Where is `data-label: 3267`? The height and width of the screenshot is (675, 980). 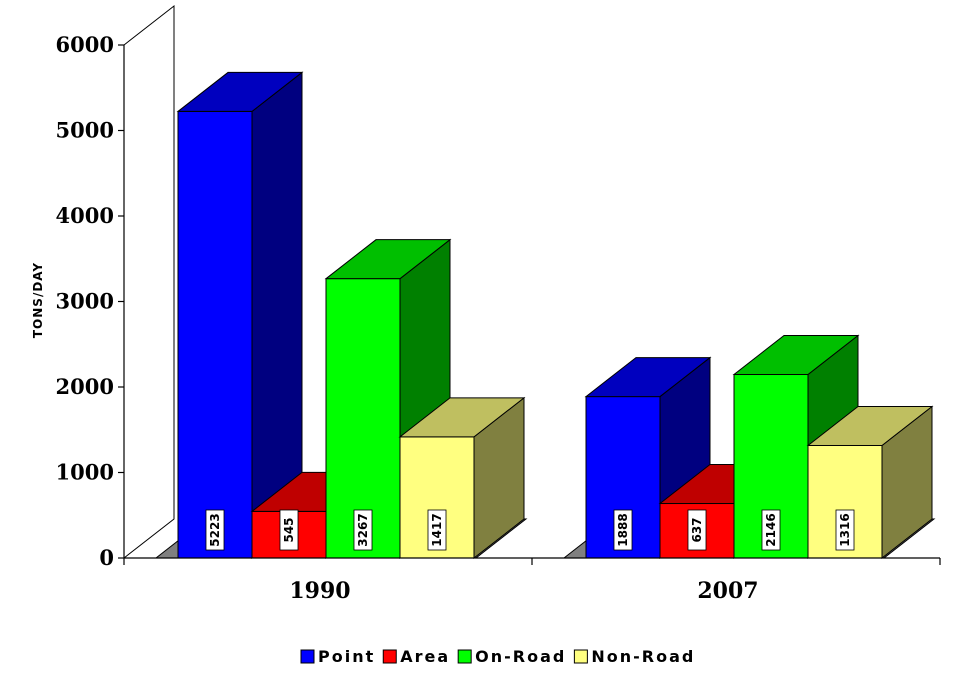
data-label: 3267 is located at coordinates (363, 529).